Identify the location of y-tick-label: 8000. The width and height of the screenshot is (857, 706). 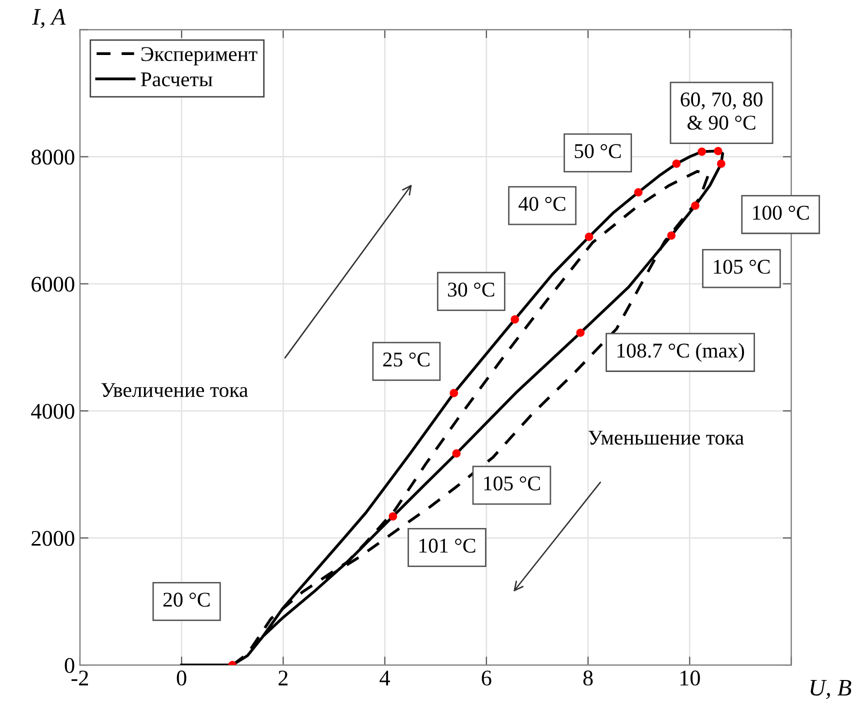
(53, 157).